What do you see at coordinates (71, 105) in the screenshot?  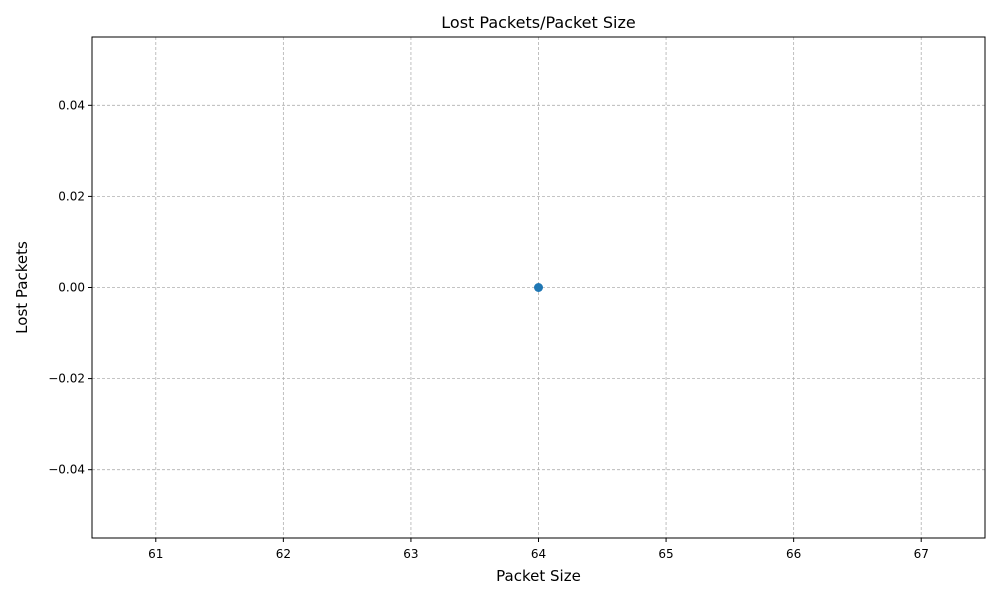 I see `y-tick-label: 0.04` at bounding box center [71, 105].